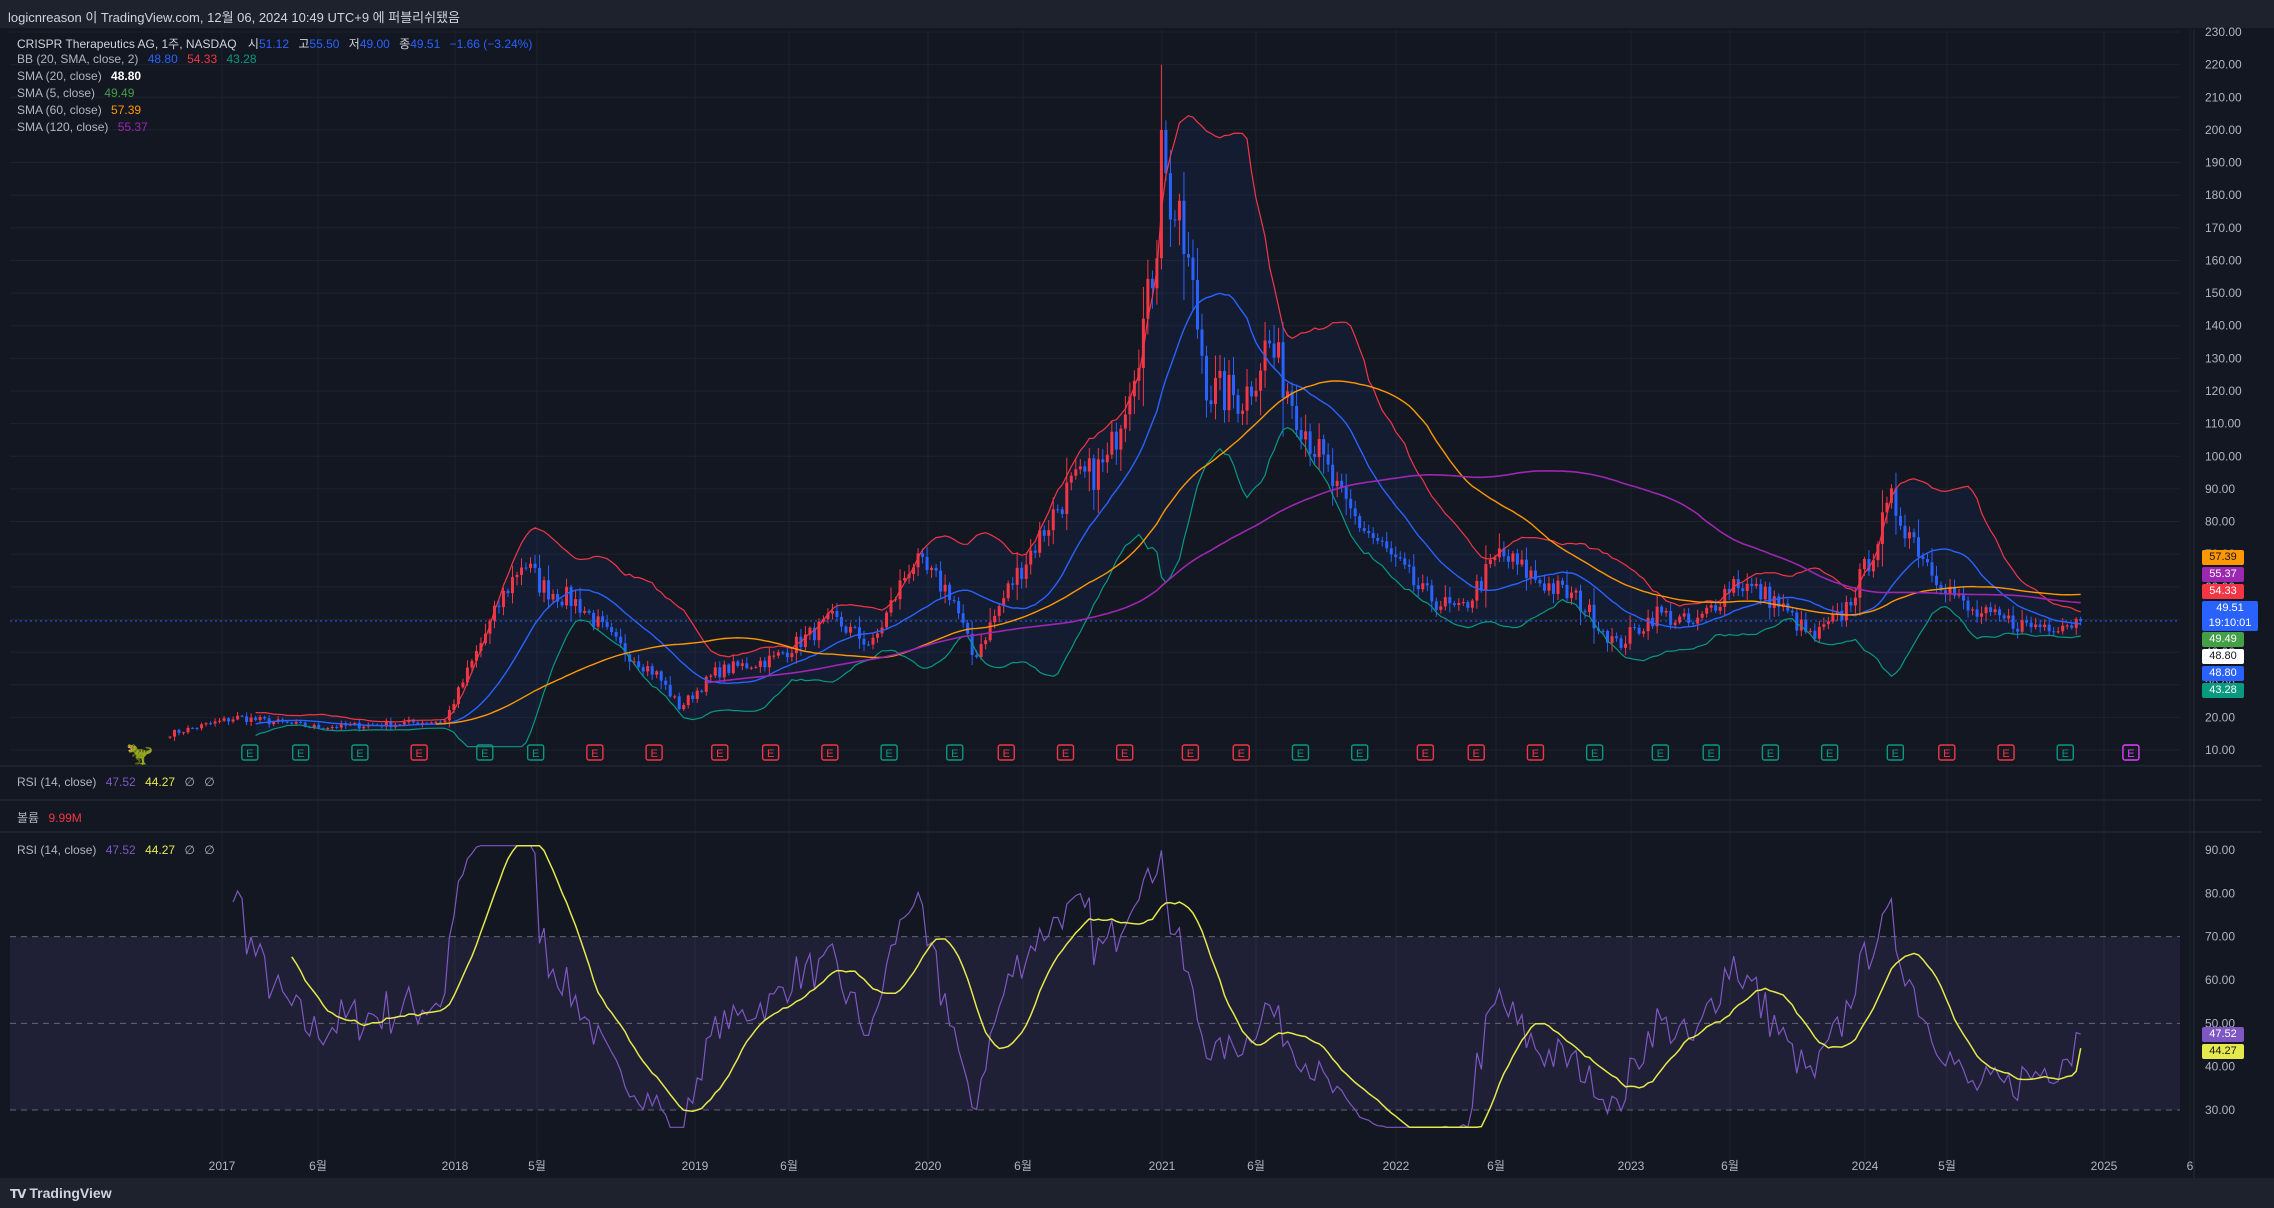 This screenshot has width=2274, height=1208. What do you see at coordinates (1396, 1166) in the screenshot?
I see `time-tick-label: 2022` at bounding box center [1396, 1166].